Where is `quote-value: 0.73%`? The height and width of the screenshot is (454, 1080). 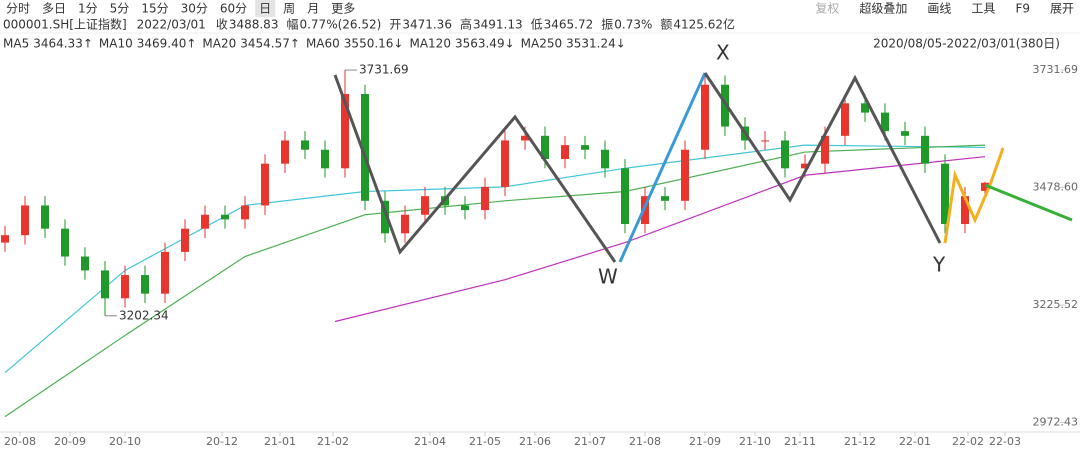
quote-value: 0.73% is located at coordinates (633, 25).